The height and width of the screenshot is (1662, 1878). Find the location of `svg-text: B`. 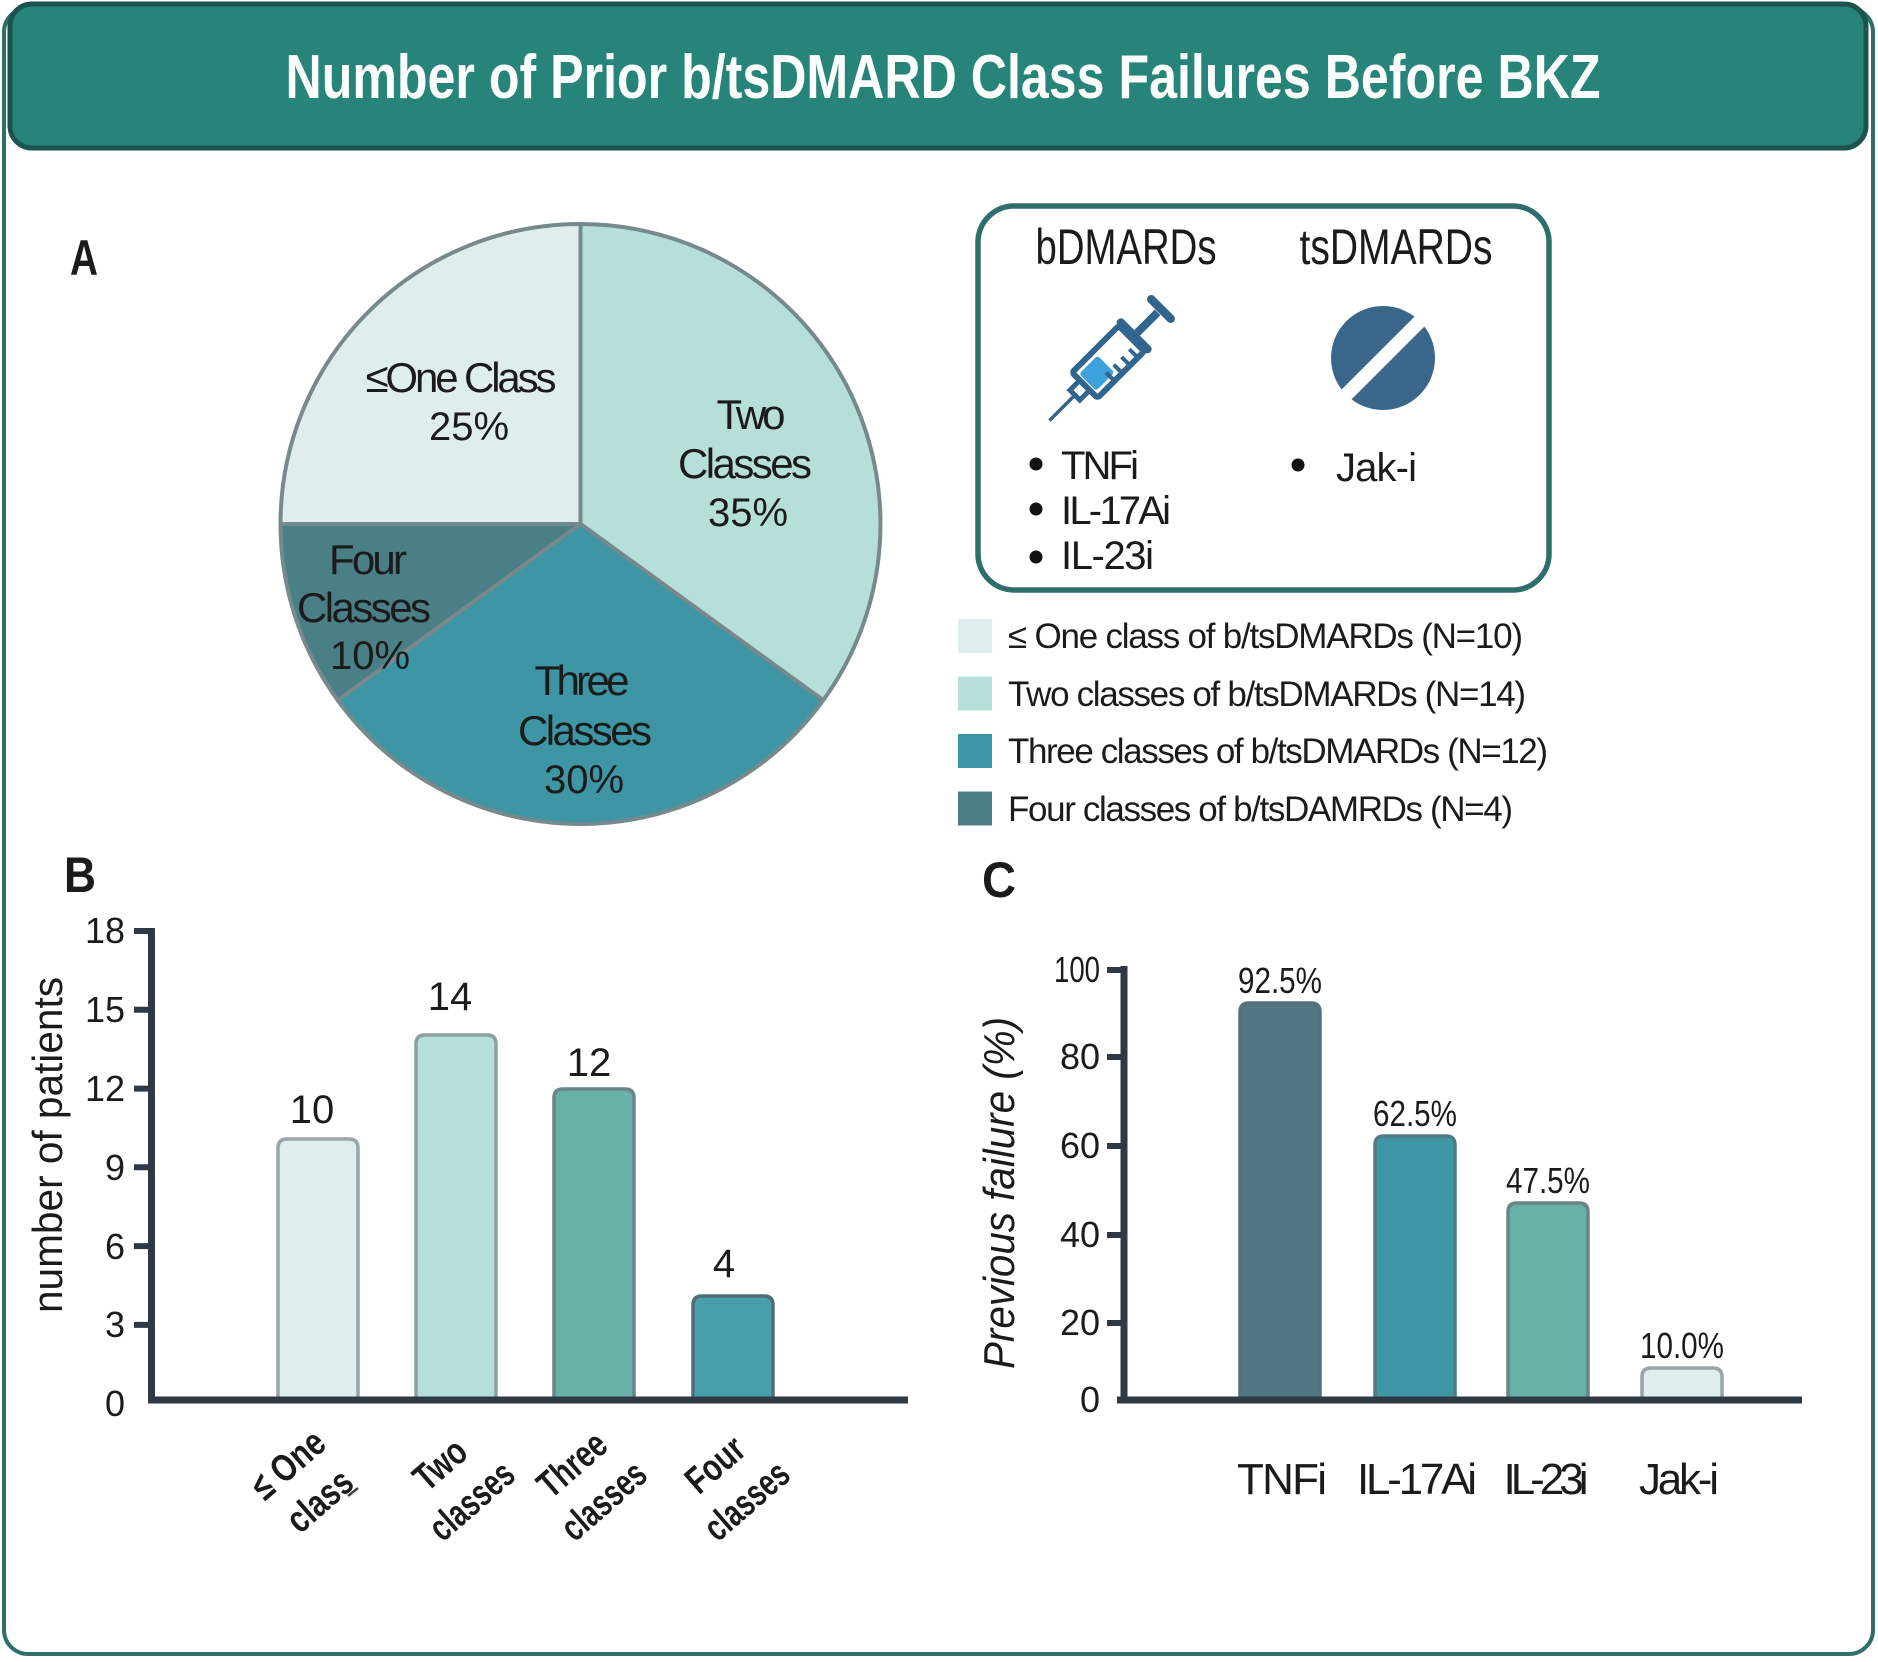

svg-text: B is located at coordinates (80, 875).